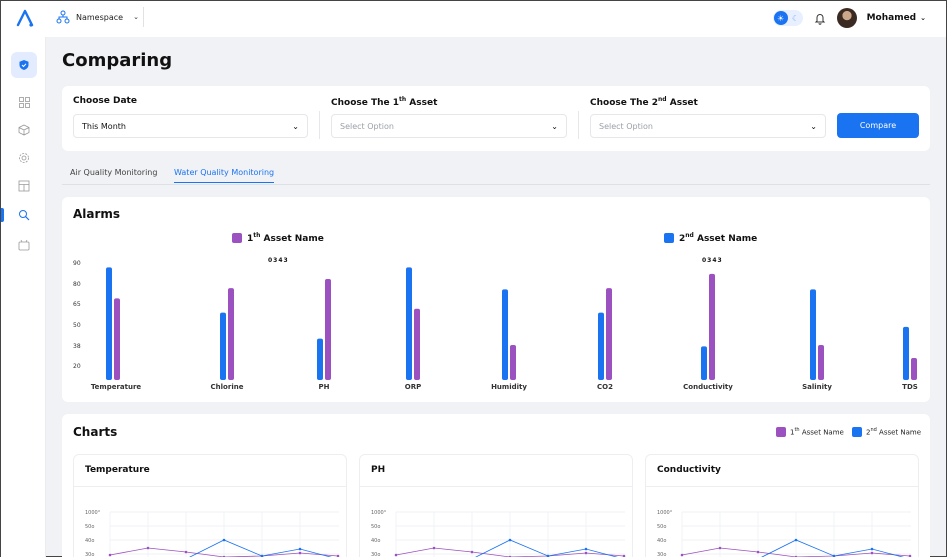 This screenshot has width=947, height=557. What do you see at coordinates (914, 368) in the screenshot?
I see `bar-asset1-tds` at bounding box center [914, 368].